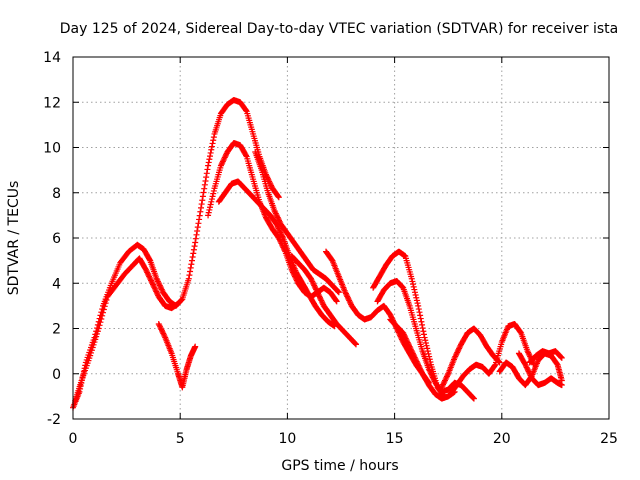  I want to click on x-tick-label: 15, so click(395, 439).